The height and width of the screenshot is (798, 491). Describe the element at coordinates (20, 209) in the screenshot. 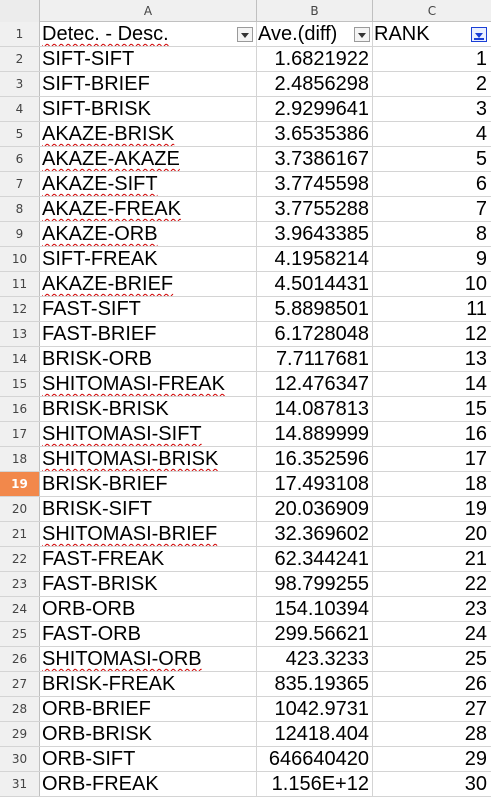

I see `row-header: 8` at that location.